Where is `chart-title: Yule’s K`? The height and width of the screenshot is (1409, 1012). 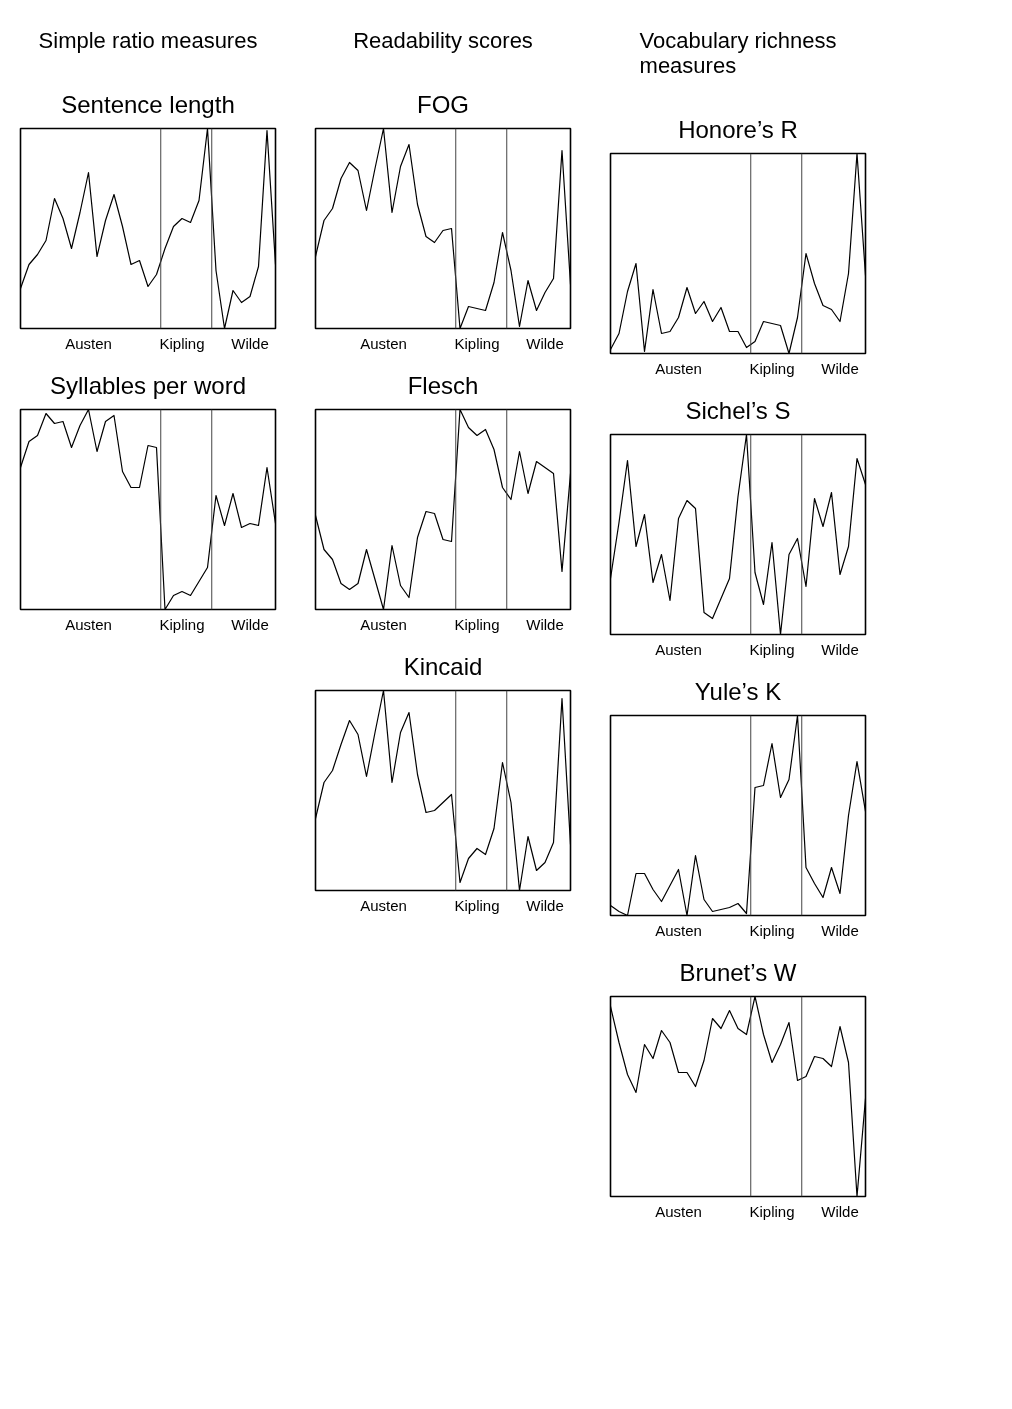 chart-title: Yule’s K is located at coordinates (738, 691).